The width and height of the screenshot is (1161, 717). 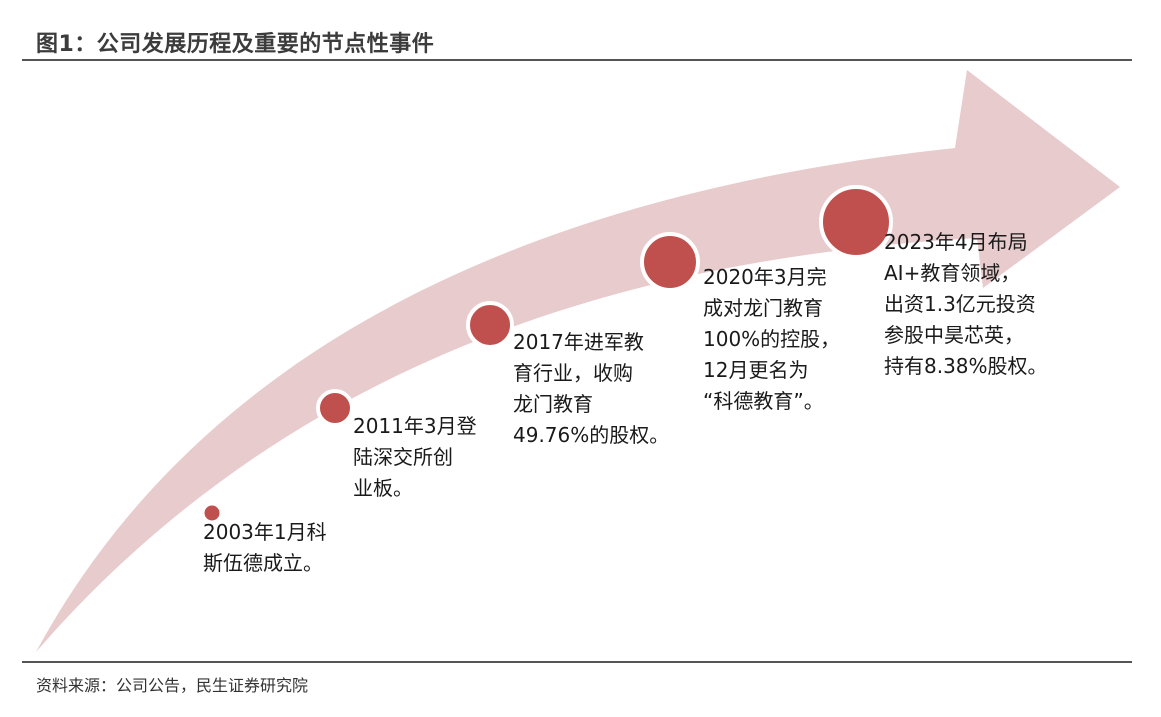 What do you see at coordinates (591, 435) in the screenshot?
I see `event-line: 49.76%的股权。` at bounding box center [591, 435].